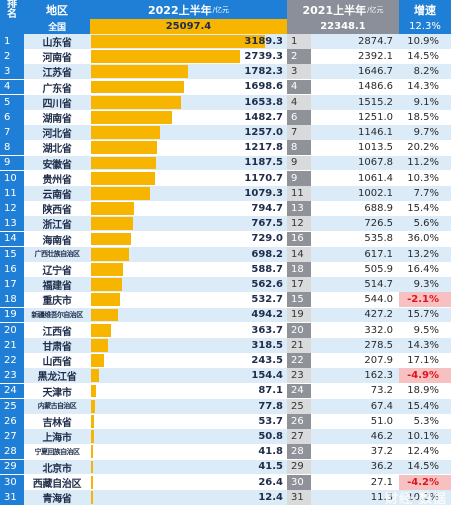 The image size is (451, 510). What do you see at coordinates (12, 254) in the screenshot?
I see `rank-cell: 15` at bounding box center [12, 254].